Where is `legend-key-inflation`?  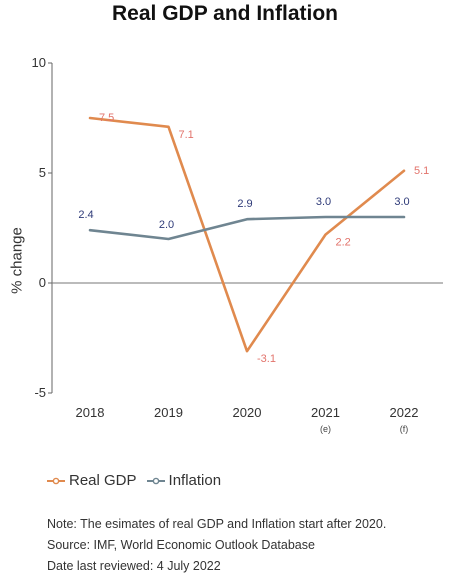
legend-key-inflation is located at coordinates (155, 480).